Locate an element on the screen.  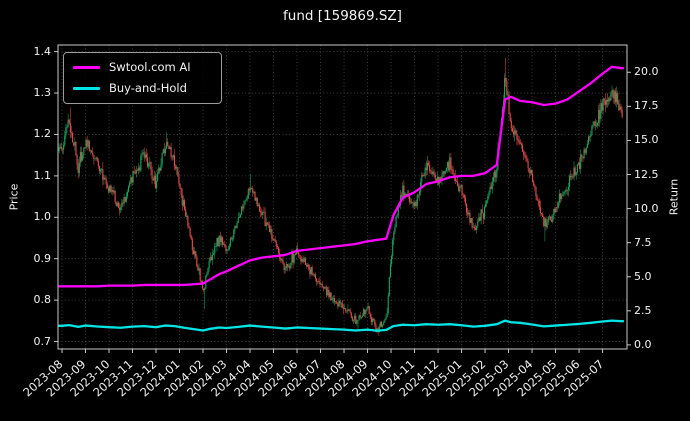
chart-title: fund [159869.SZ] is located at coordinates (342, 16).